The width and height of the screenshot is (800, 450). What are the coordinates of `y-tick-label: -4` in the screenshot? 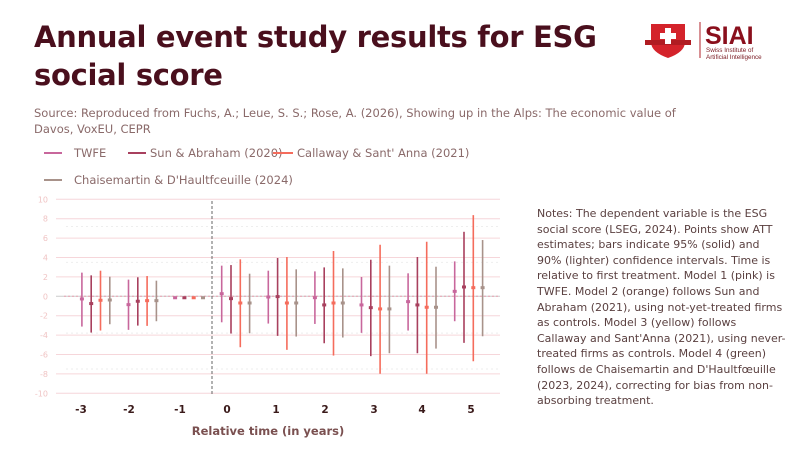 It's located at (44, 335).